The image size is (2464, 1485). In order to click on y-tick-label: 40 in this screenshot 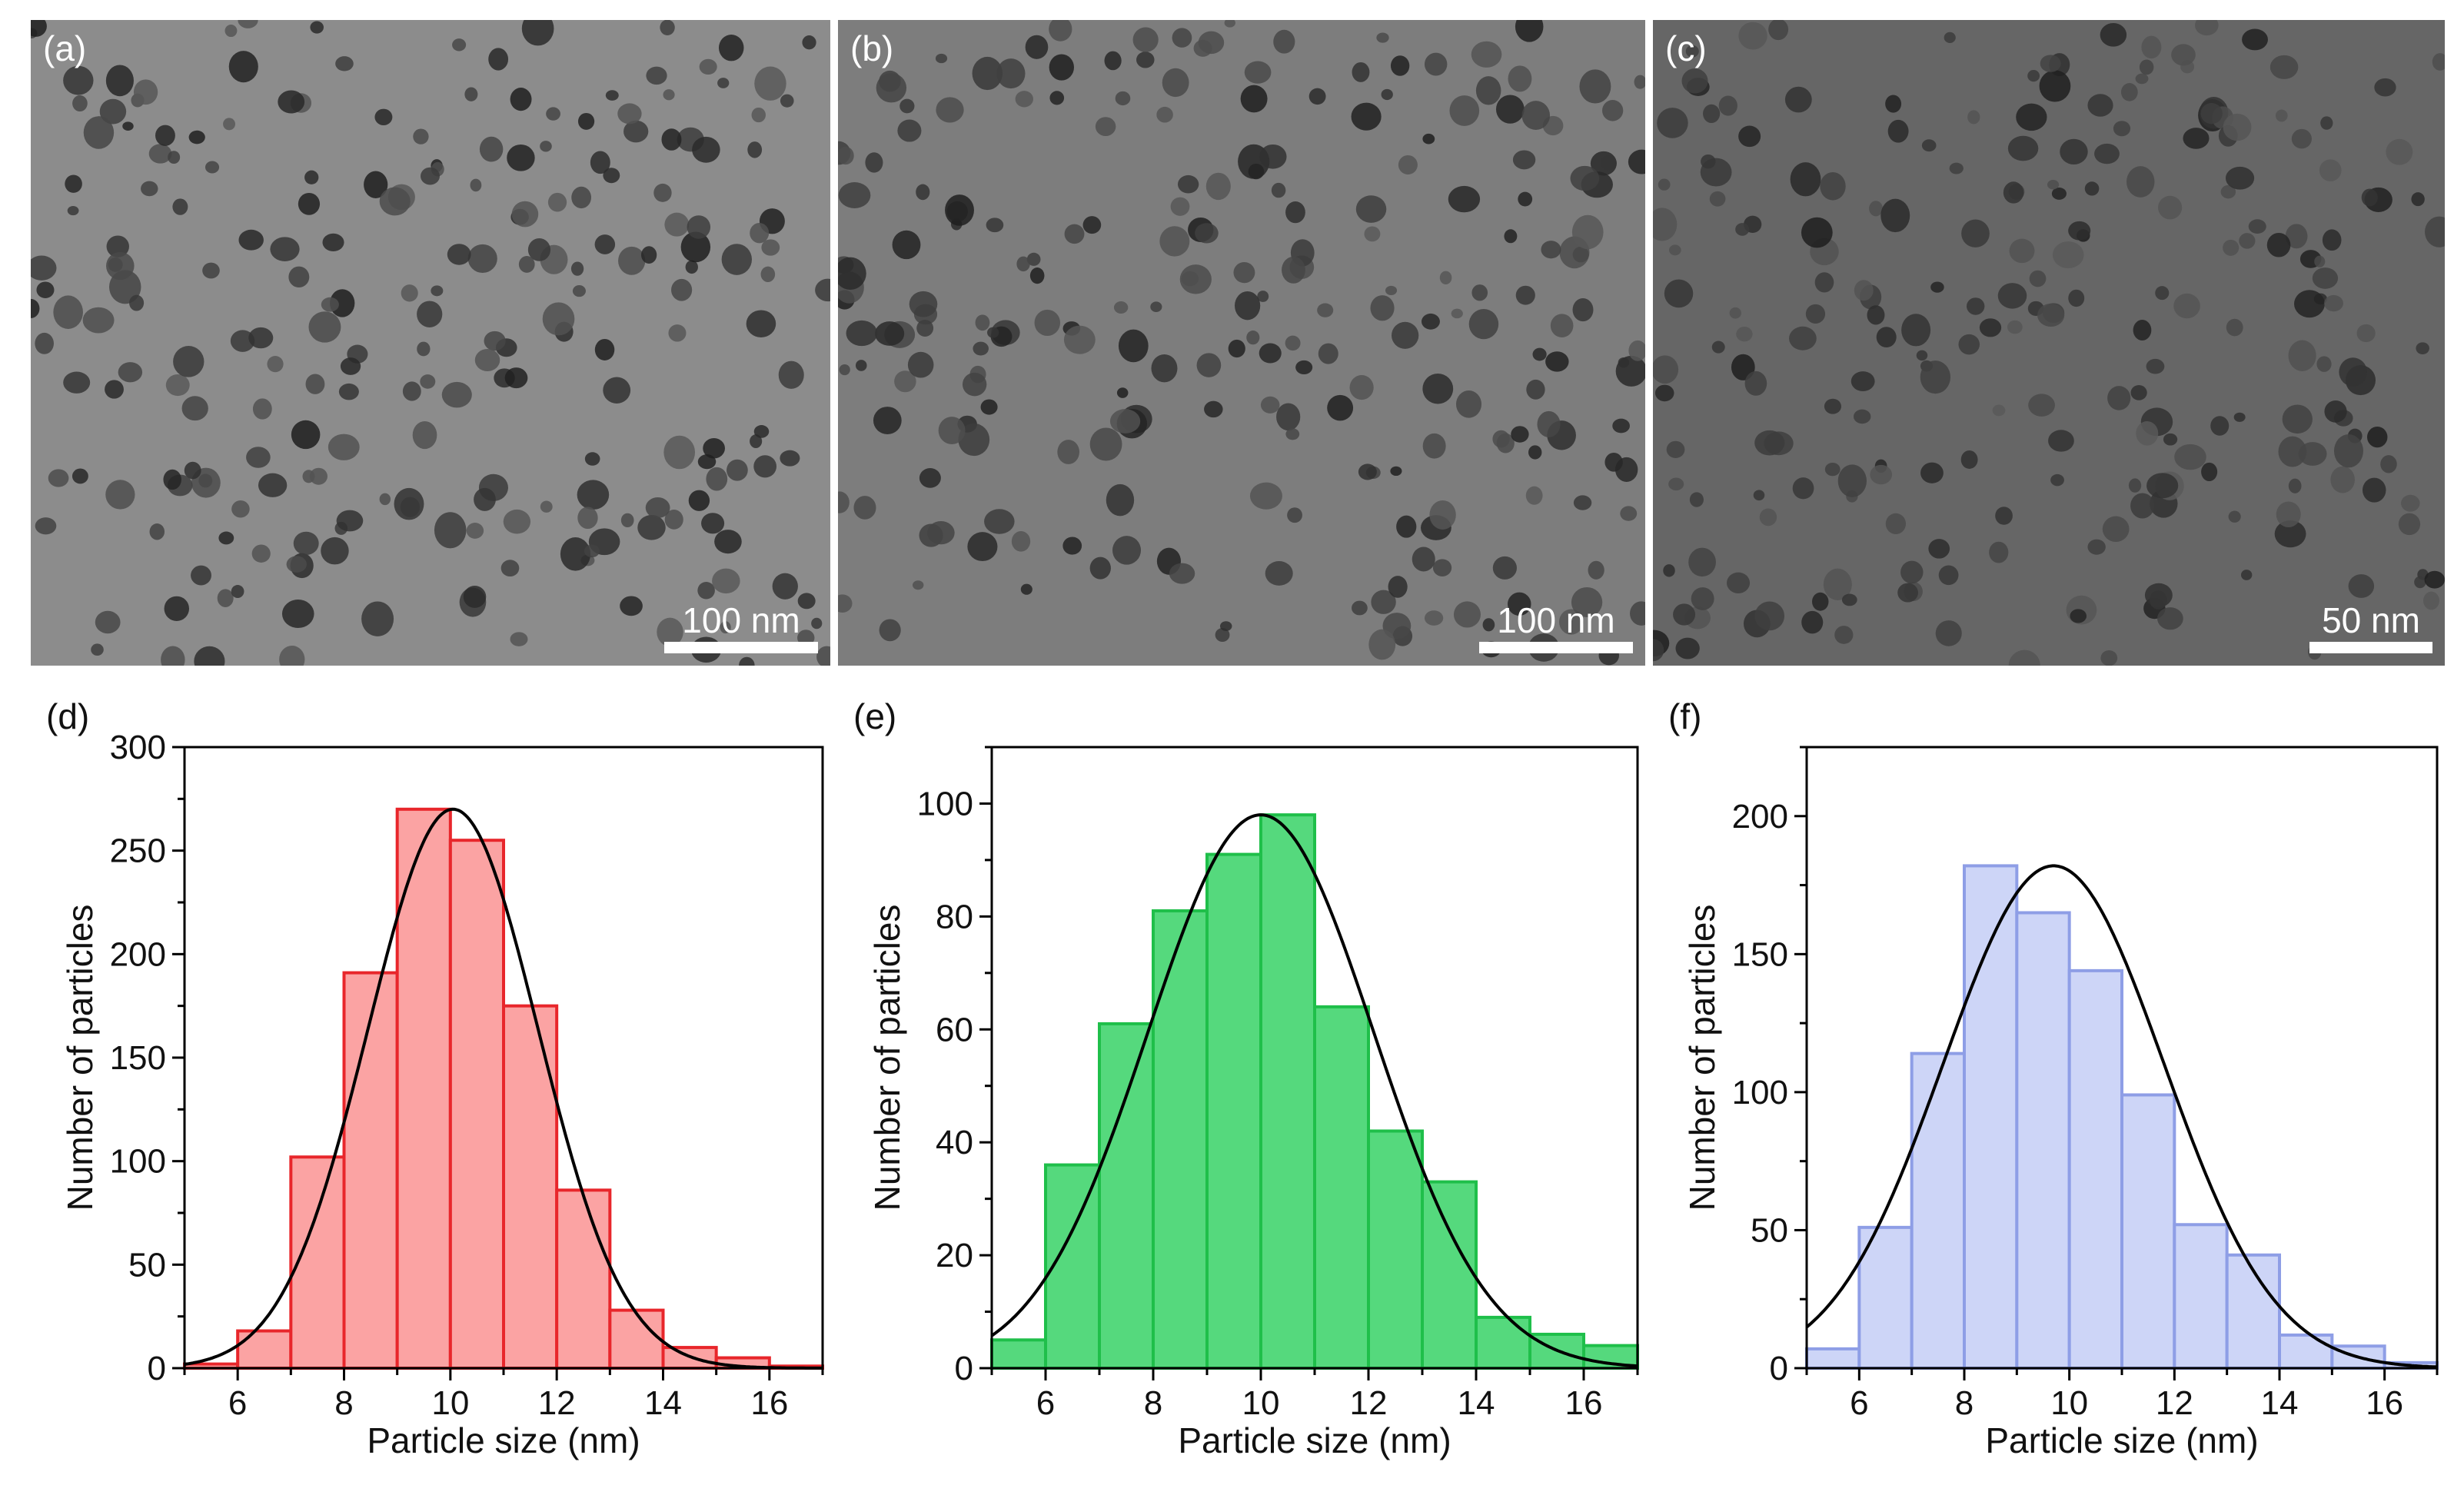, I will do `click(954, 1142)`.